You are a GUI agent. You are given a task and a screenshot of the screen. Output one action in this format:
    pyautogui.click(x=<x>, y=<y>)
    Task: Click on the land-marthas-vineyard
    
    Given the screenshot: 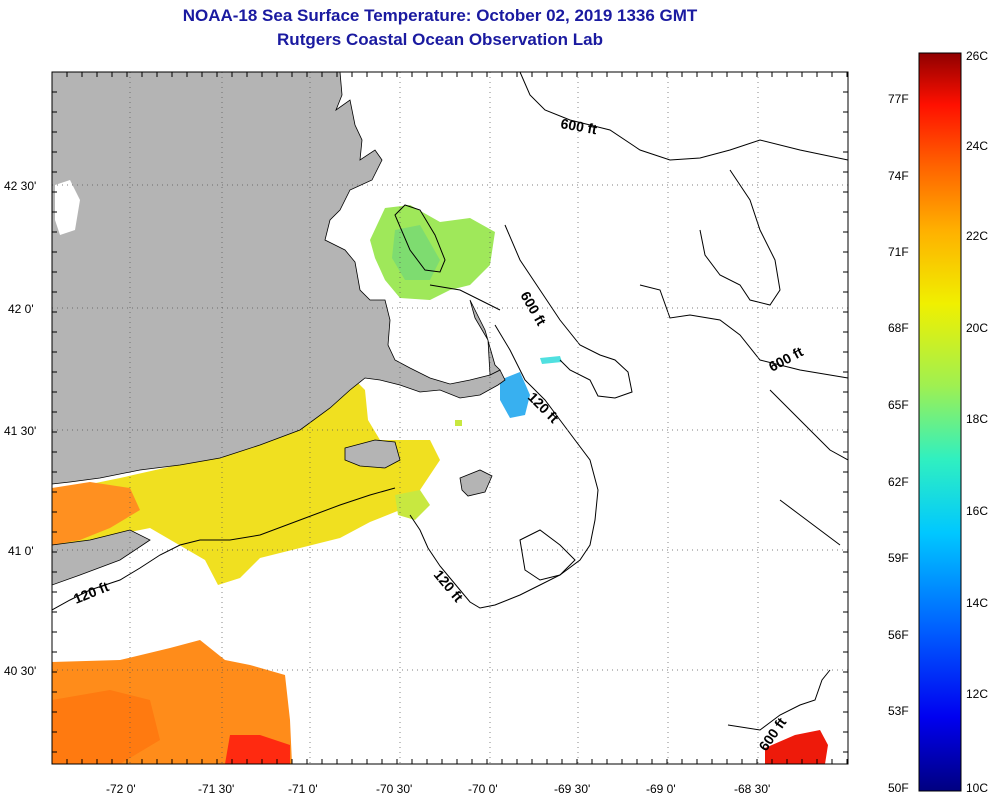 What is the action you would take?
    pyautogui.click(x=372, y=454)
    